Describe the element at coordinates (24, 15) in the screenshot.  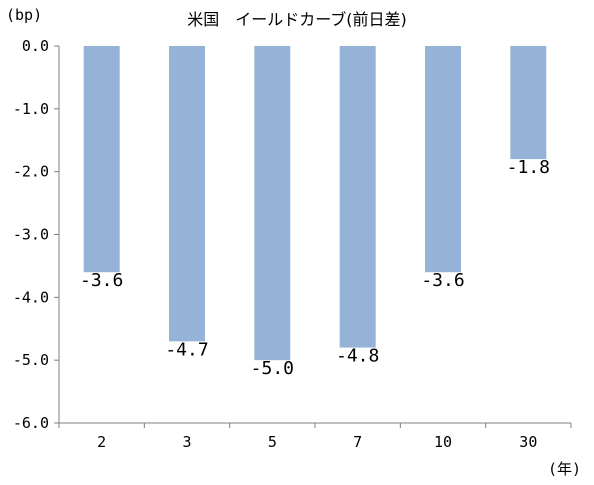
I see `y-axis-unit-label: (bp)` at that location.